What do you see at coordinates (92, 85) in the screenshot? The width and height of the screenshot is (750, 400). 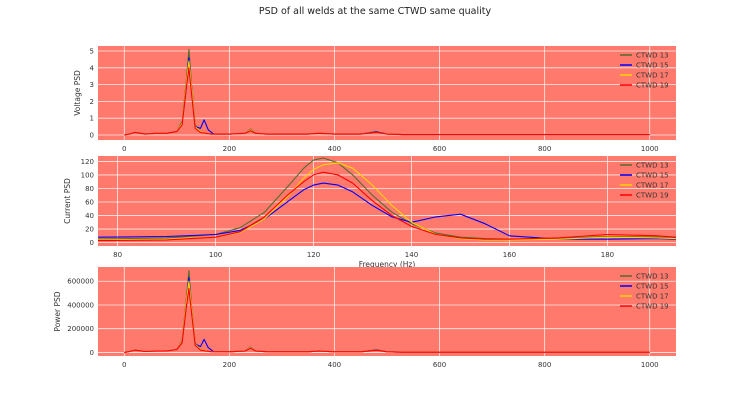 I see `voltage-psd-y-tick-label: 3` at bounding box center [92, 85].